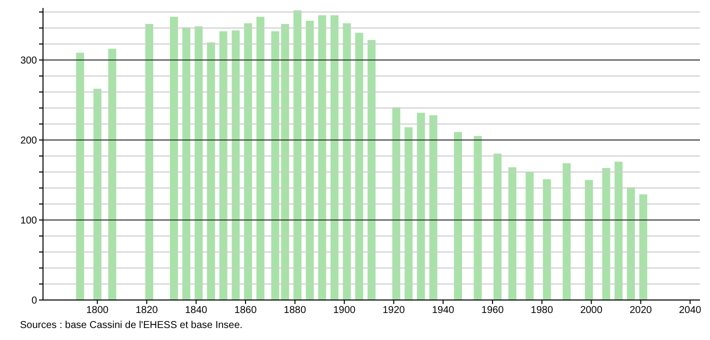 This screenshot has height=340, width=710. What do you see at coordinates (34, 301) in the screenshot?
I see `y-tick-label: 0` at bounding box center [34, 301].